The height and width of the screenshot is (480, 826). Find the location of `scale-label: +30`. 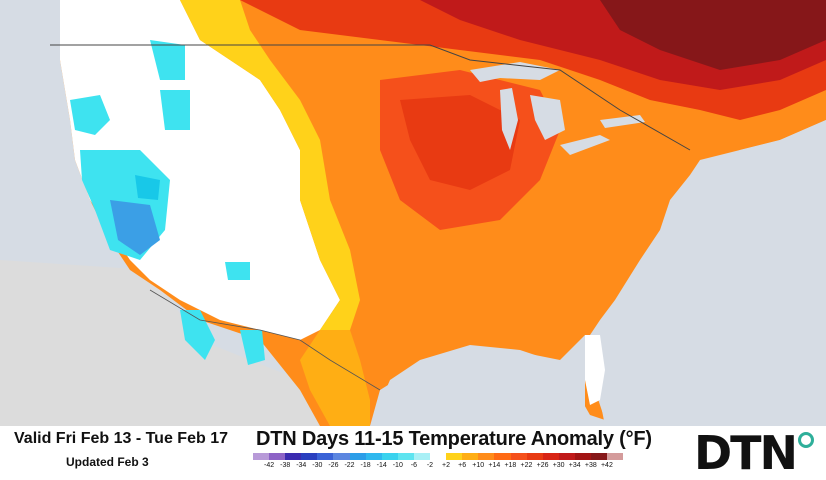

scale-label: +30 is located at coordinates (558, 465).